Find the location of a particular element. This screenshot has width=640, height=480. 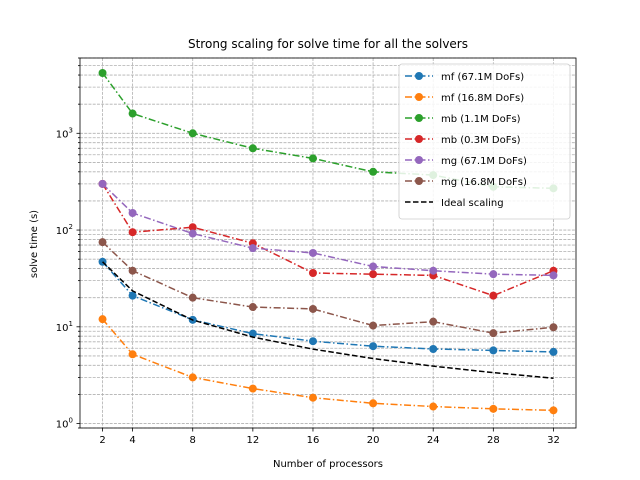

y-tick-label: 10⁰ is located at coordinates (64, 424).